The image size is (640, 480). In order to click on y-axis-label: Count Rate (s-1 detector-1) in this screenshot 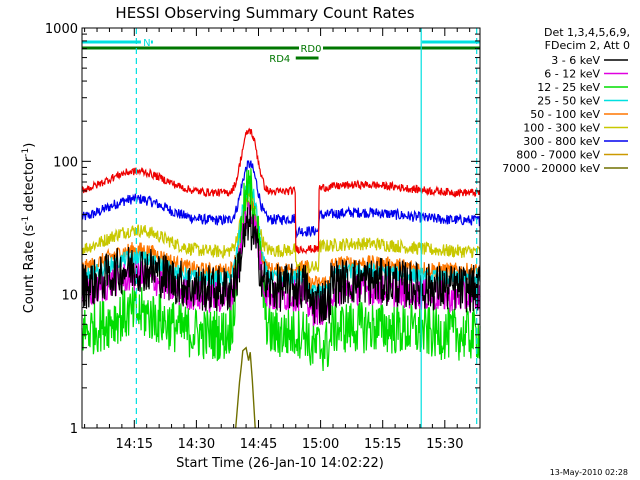, I will do `click(29, 228)`.